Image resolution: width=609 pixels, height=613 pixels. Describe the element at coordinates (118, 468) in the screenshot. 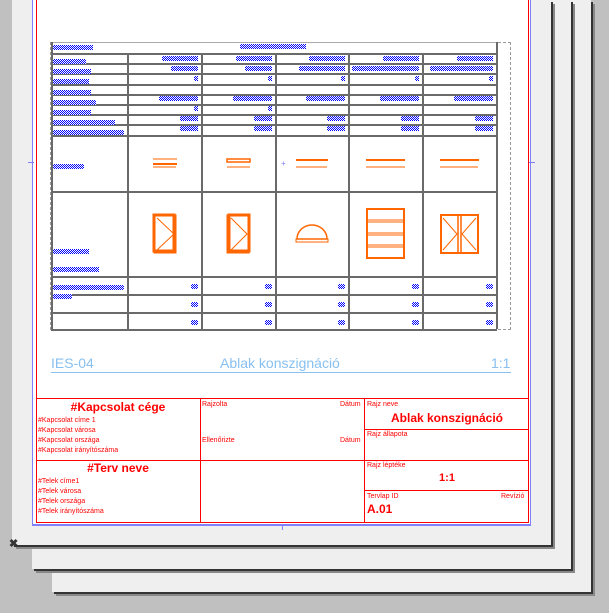

I see `project-name: #Terv neve` at that location.